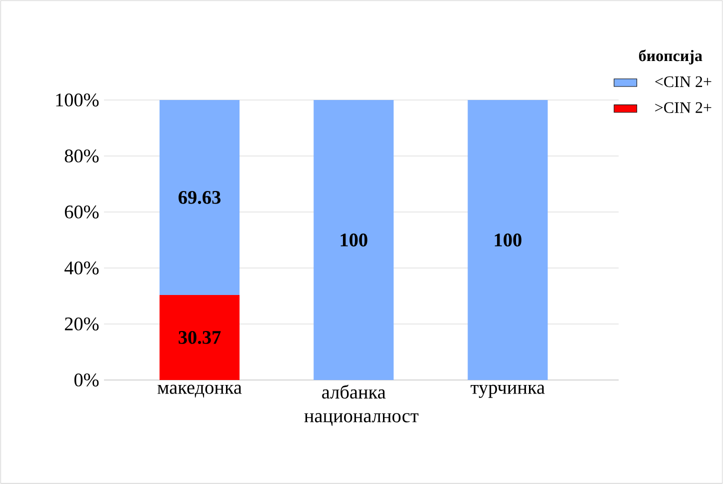 This screenshot has width=723, height=484. What do you see at coordinates (683, 82) in the screenshot?
I see `legend-label: <CIN 2+` at bounding box center [683, 82].